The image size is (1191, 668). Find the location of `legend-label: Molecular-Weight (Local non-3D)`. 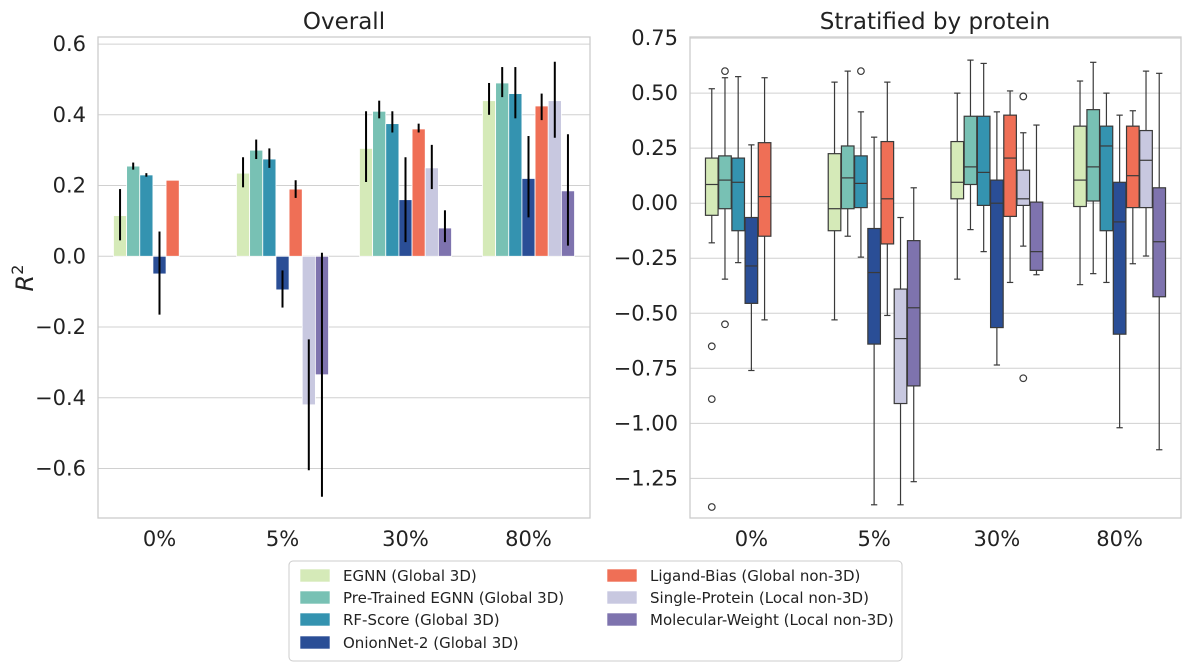

legend-label: Molecular-Weight (Local non-3D) is located at coordinates (772, 620).